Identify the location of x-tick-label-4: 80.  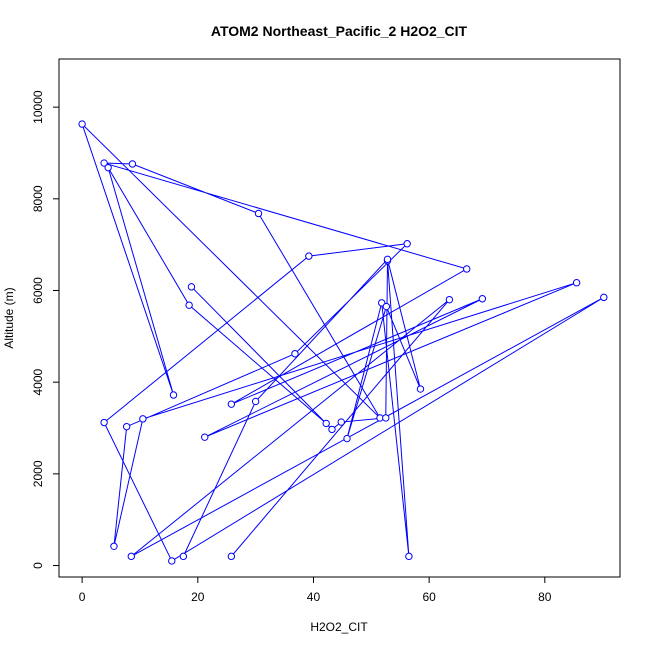
(545, 597).